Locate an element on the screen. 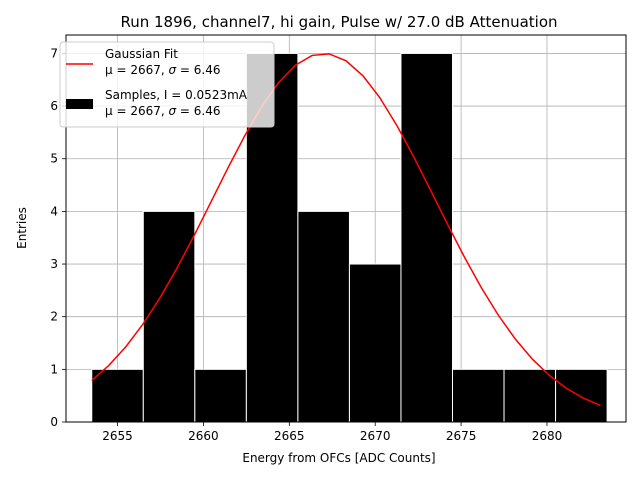  x-tick-label: 2660 is located at coordinates (203, 436).